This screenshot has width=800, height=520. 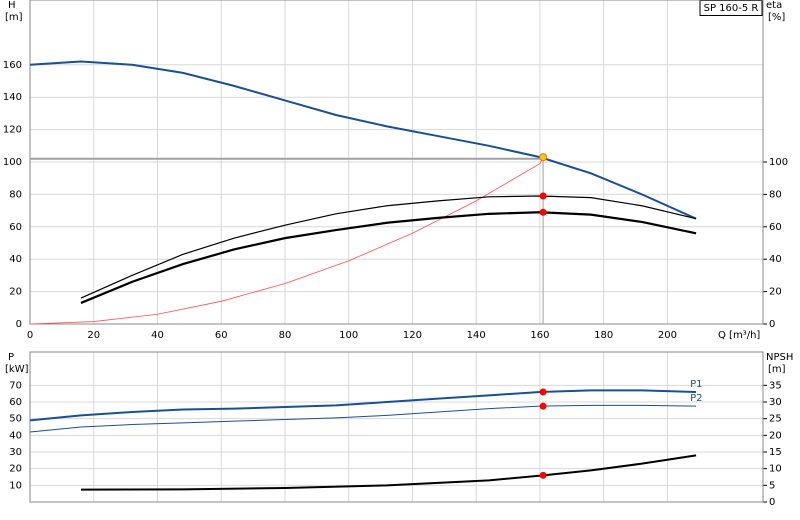 I want to click on x-tick-label: 20, so click(x=93, y=335).